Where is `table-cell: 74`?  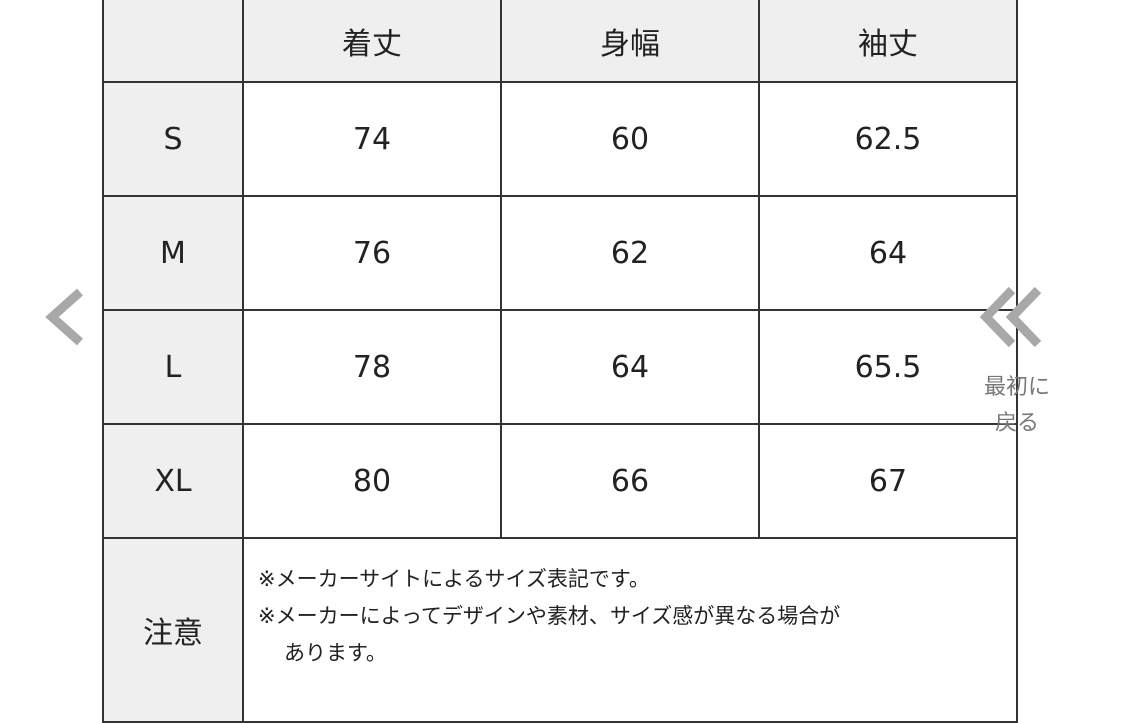
table-cell: 74 is located at coordinates (372, 139).